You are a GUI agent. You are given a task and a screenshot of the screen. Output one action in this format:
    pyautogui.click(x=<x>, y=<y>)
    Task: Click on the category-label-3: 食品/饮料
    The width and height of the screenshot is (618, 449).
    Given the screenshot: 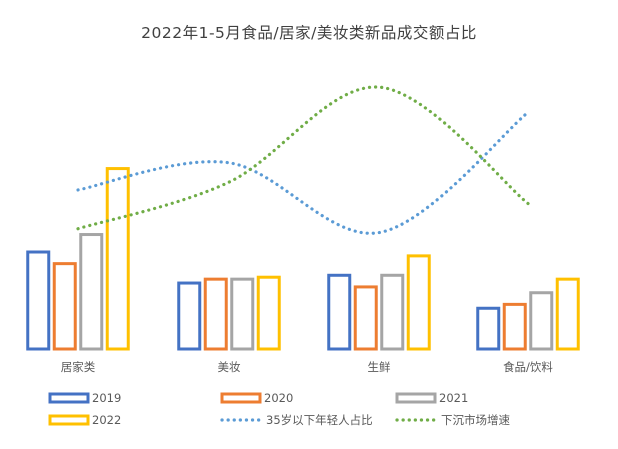 What is the action you would take?
    pyautogui.click(x=528, y=367)
    